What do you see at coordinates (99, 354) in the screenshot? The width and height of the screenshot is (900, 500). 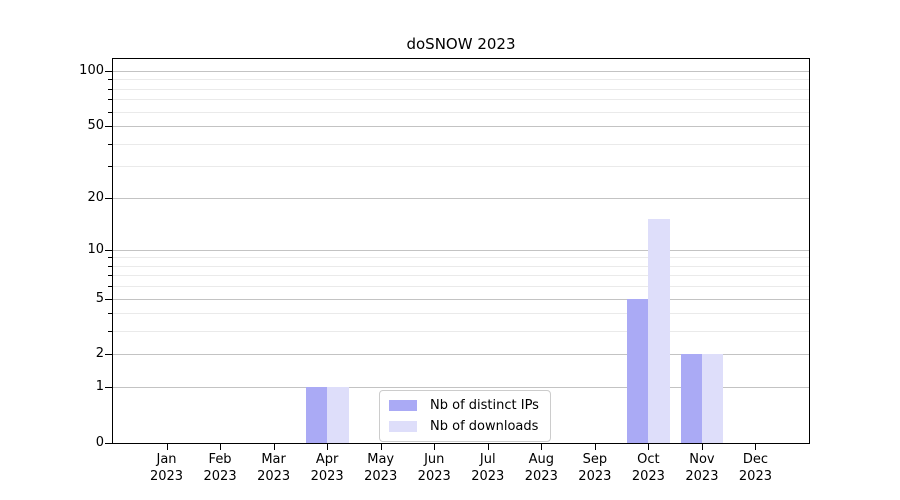 I see `y-tick-label: 2` at bounding box center [99, 354].